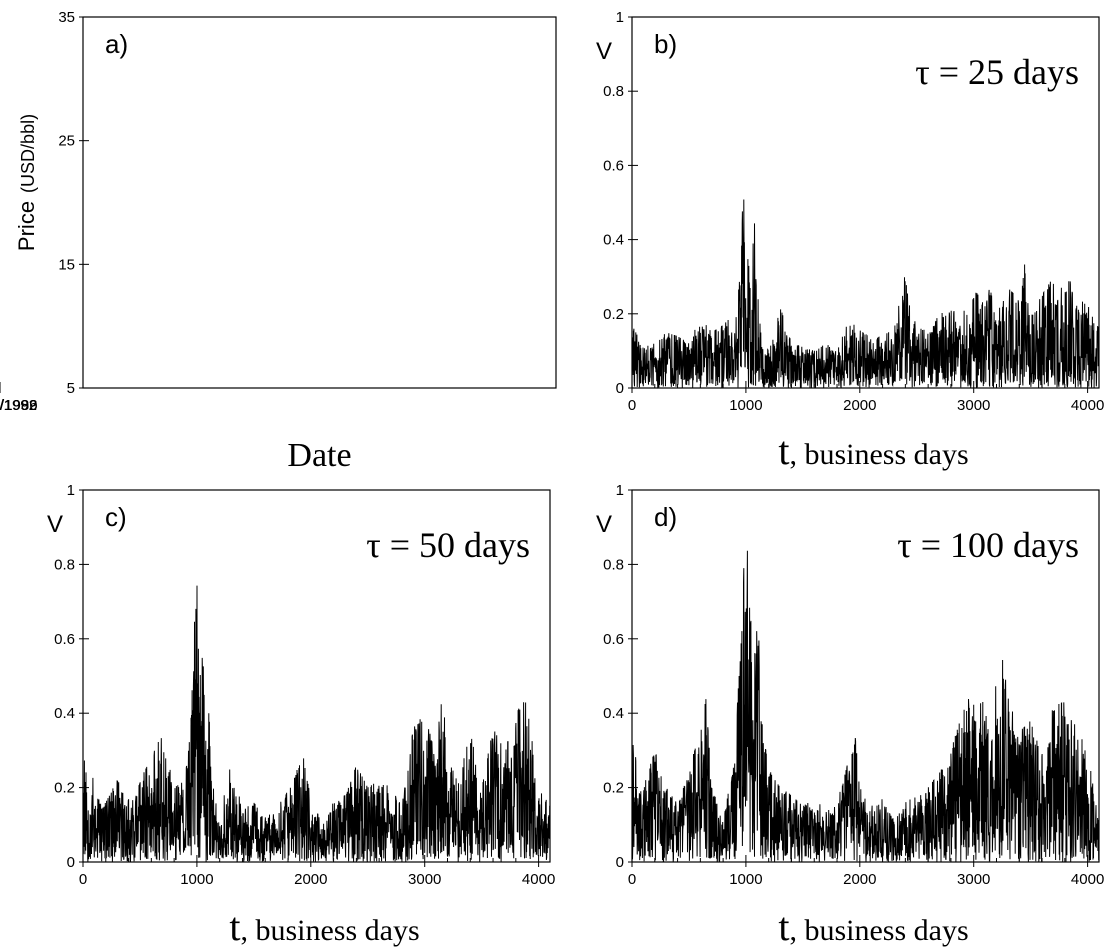 This screenshot has width=1118, height=950. Describe the element at coordinates (116, 44) in the screenshot. I see `panel-label: a)` at that location.